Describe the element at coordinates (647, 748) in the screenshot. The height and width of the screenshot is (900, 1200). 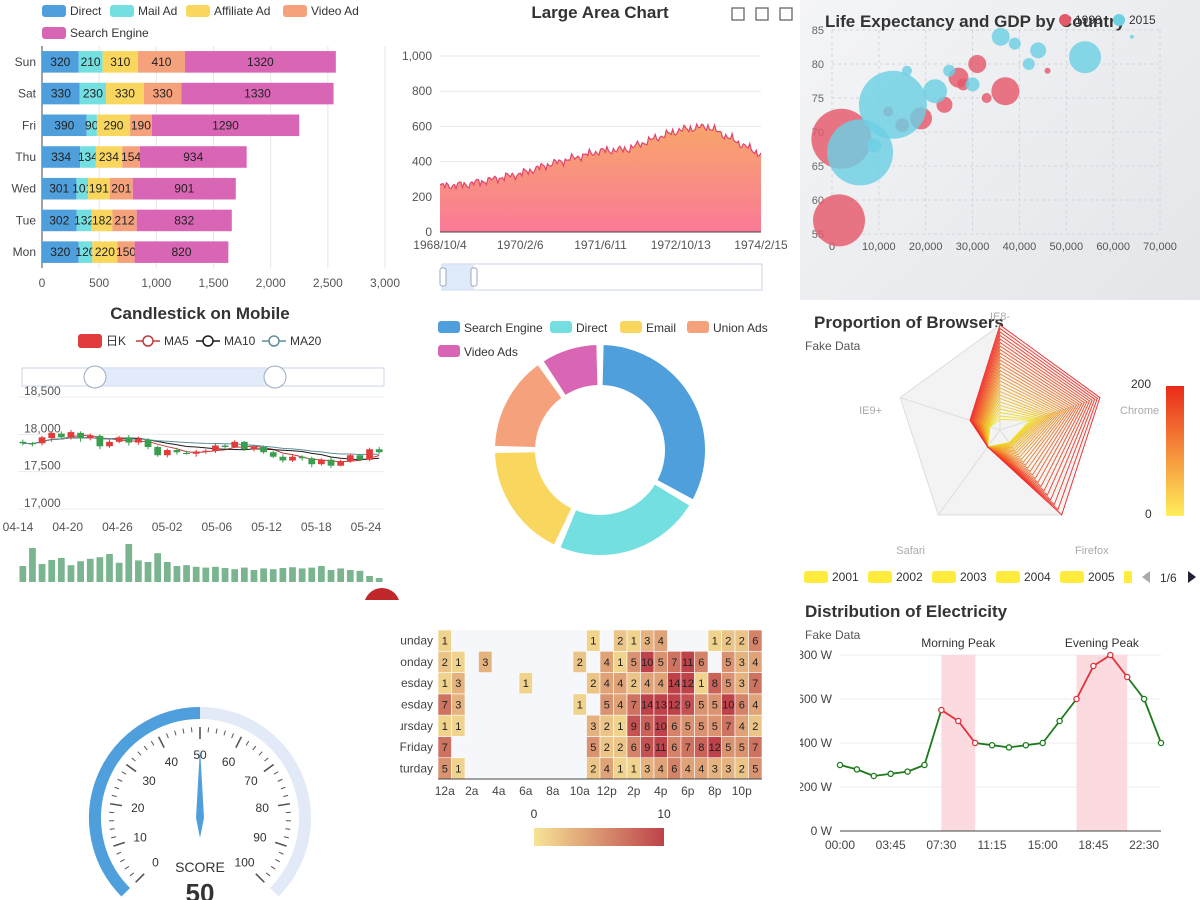
I see `heatmap-cell-label: 9` at that location.